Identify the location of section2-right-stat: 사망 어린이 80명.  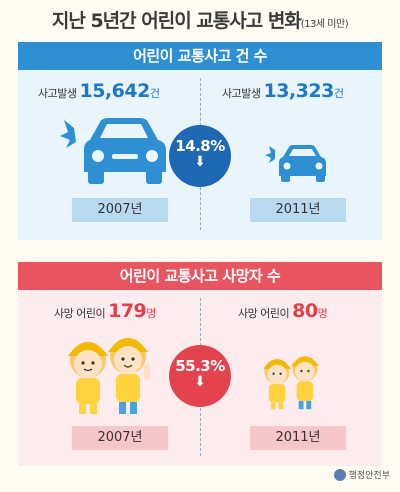
(283, 311).